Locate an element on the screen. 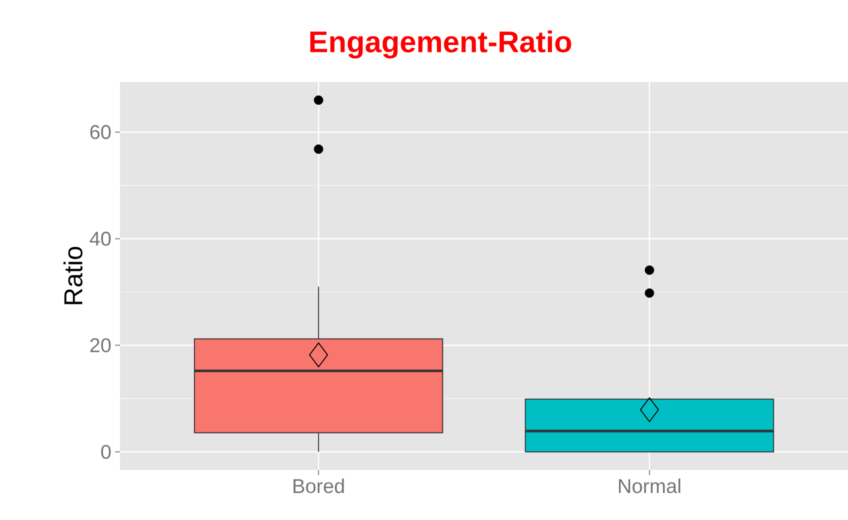 Image resolution: width=848 pixels, height=520 pixels. y-tick-label: 40 is located at coordinates (100, 239).